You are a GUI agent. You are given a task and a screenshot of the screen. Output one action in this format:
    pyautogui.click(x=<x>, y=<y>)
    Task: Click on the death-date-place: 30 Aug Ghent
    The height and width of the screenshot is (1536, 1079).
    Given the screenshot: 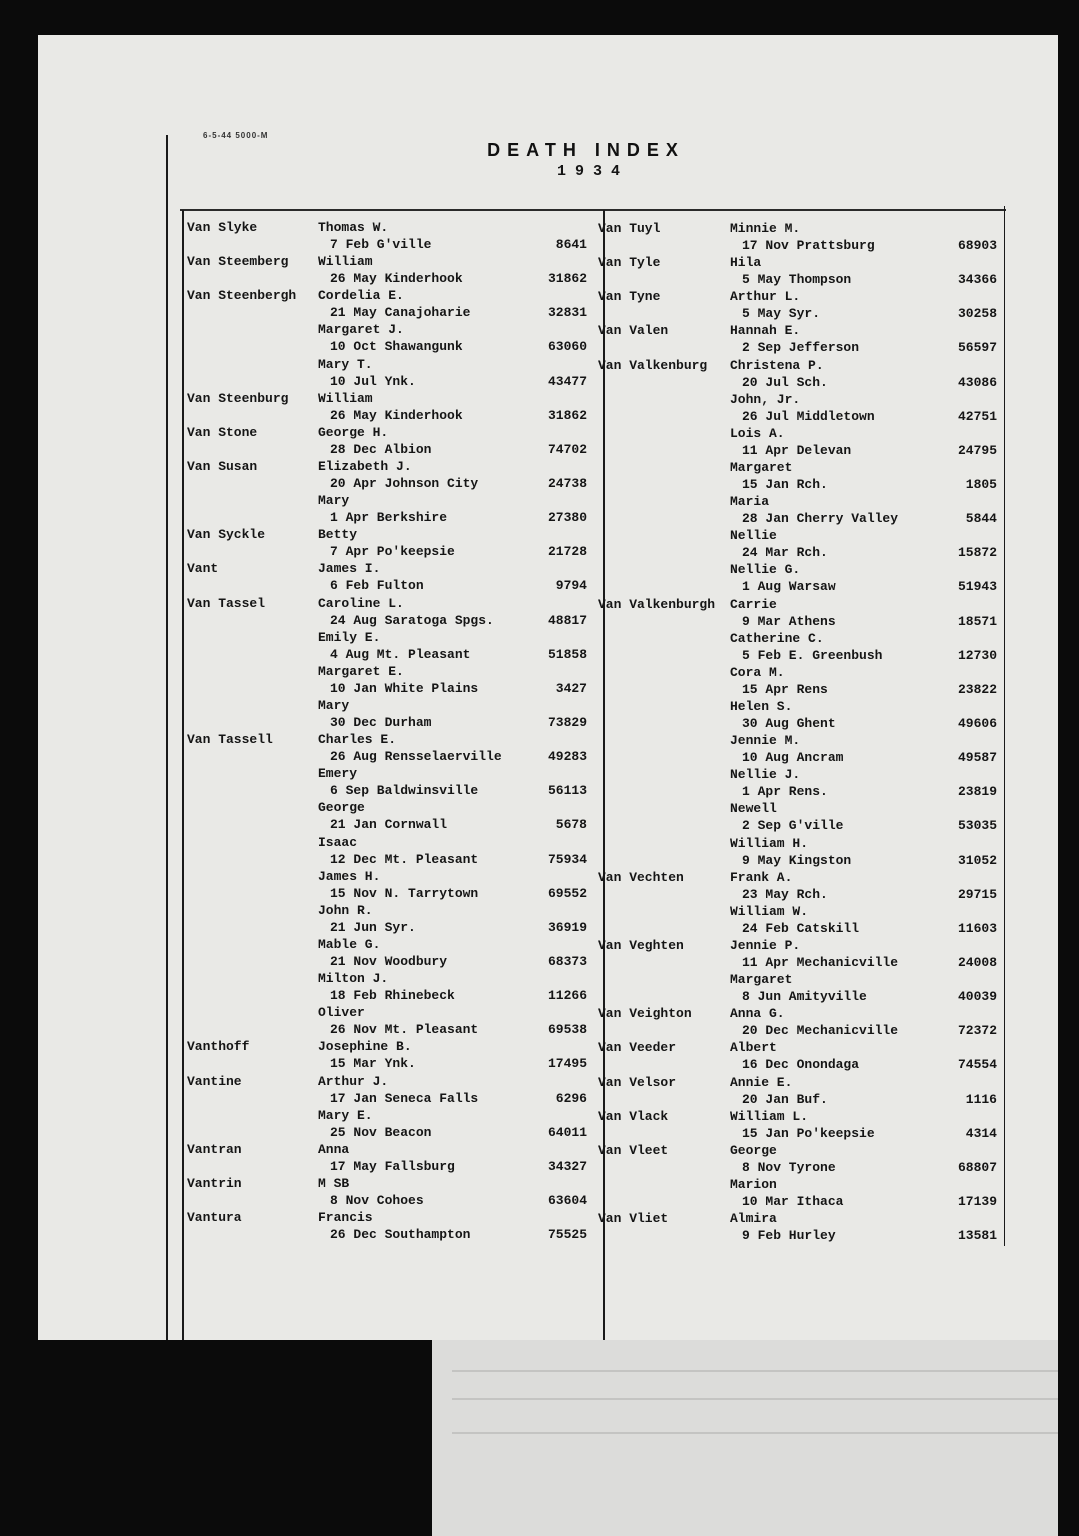 What is the action you would take?
    pyautogui.click(x=789, y=724)
    